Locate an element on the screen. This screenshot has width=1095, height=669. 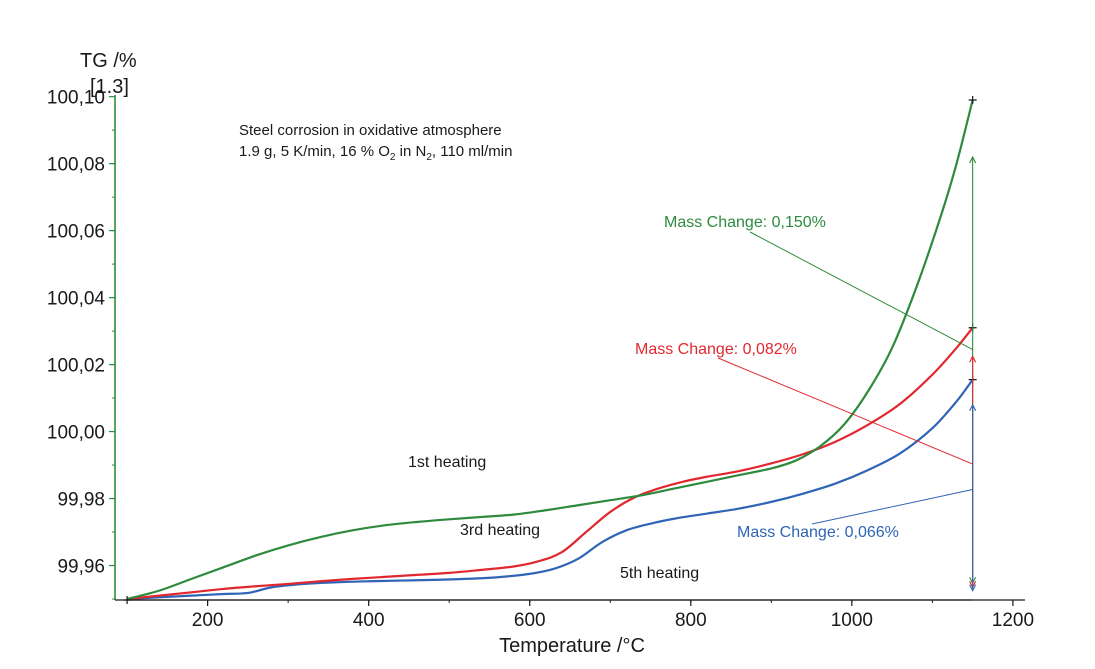
mass-change-arrow-green-head-up is located at coordinates (973, 159).